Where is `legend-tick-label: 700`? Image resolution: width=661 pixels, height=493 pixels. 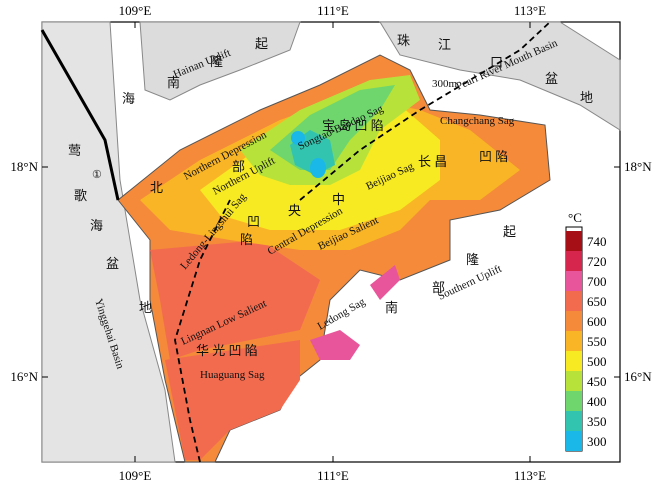
legend-tick-label: 700 is located at coordinates (597, 281).